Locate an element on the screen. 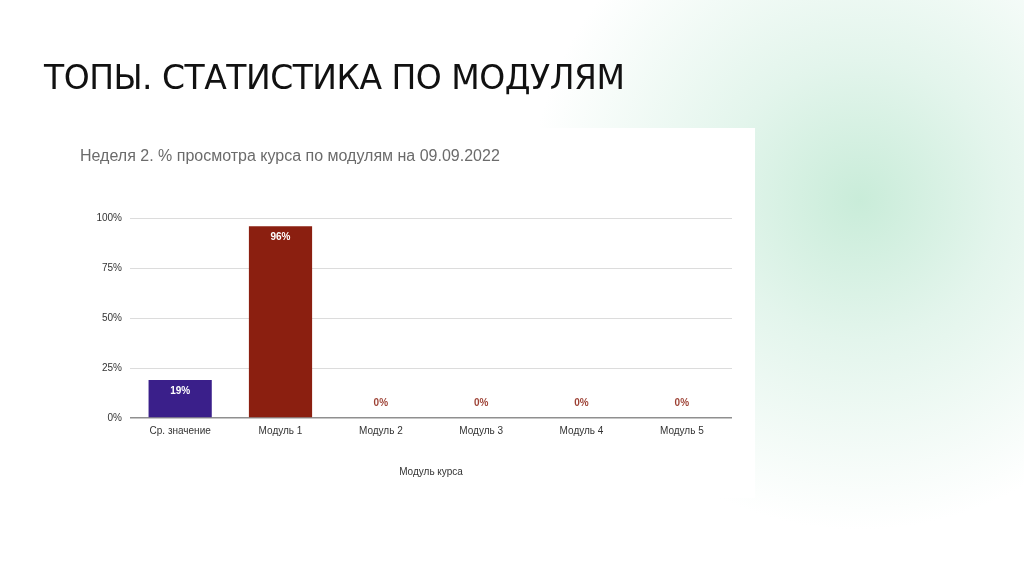  x-tick-label: Ср. значение is located at coordinates (180, 430).